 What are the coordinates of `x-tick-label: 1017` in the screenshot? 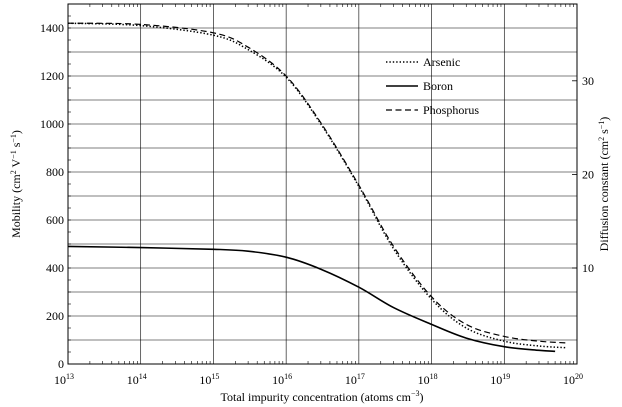 It's located at (355, 379).